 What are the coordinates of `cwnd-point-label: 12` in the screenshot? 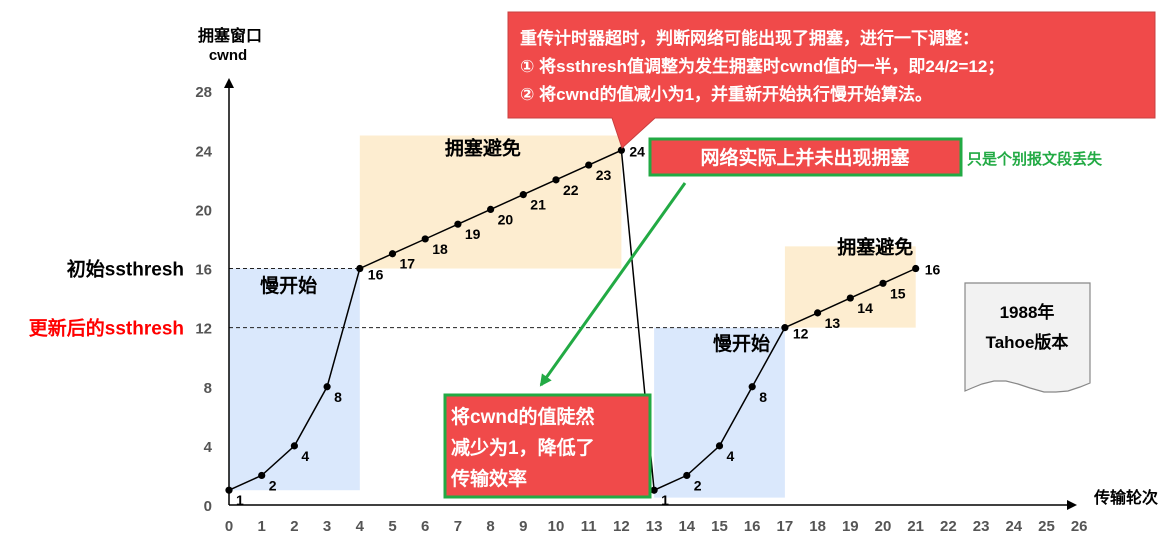 It's located at (801, 334).